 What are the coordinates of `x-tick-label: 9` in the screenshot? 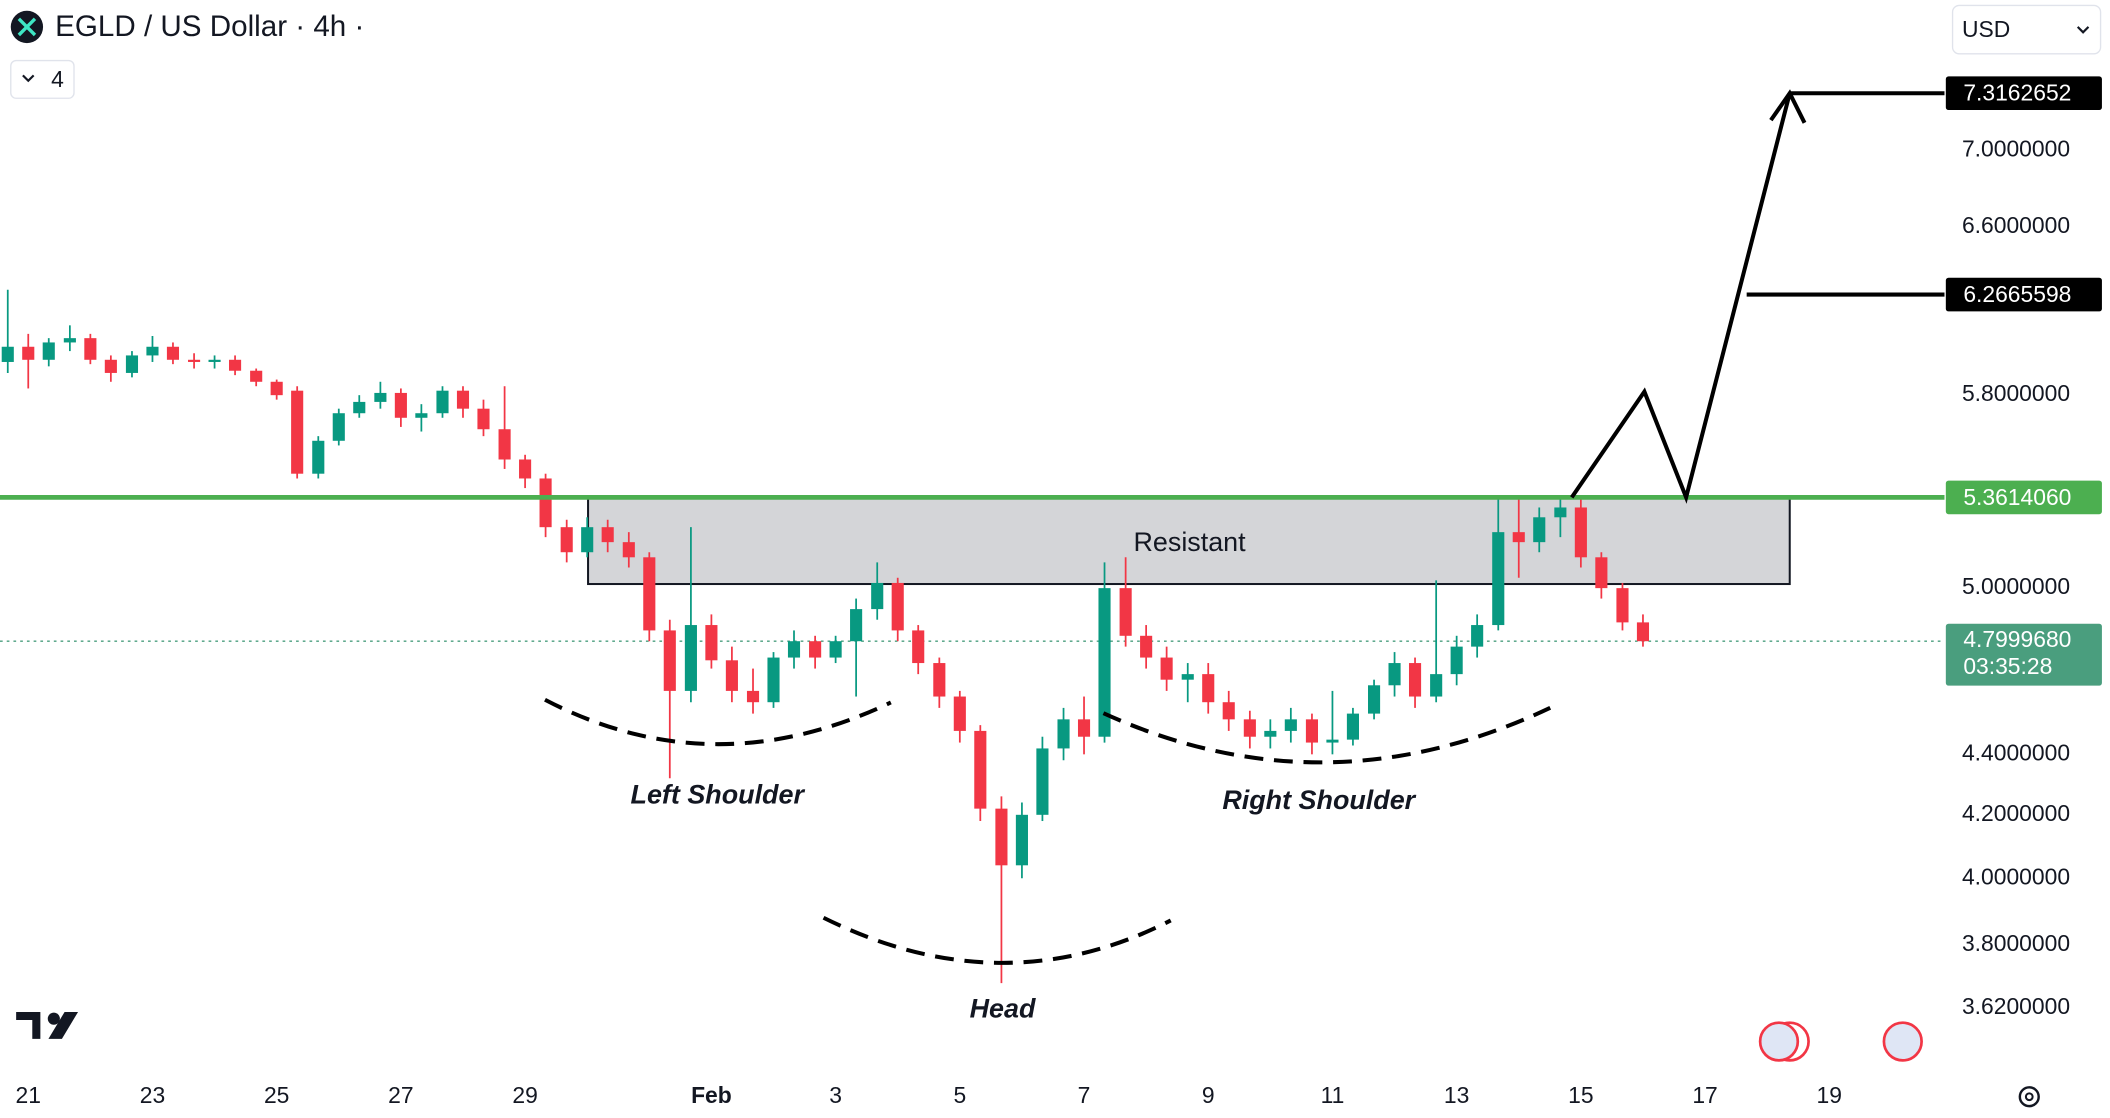 It's located at (1208, 1095).